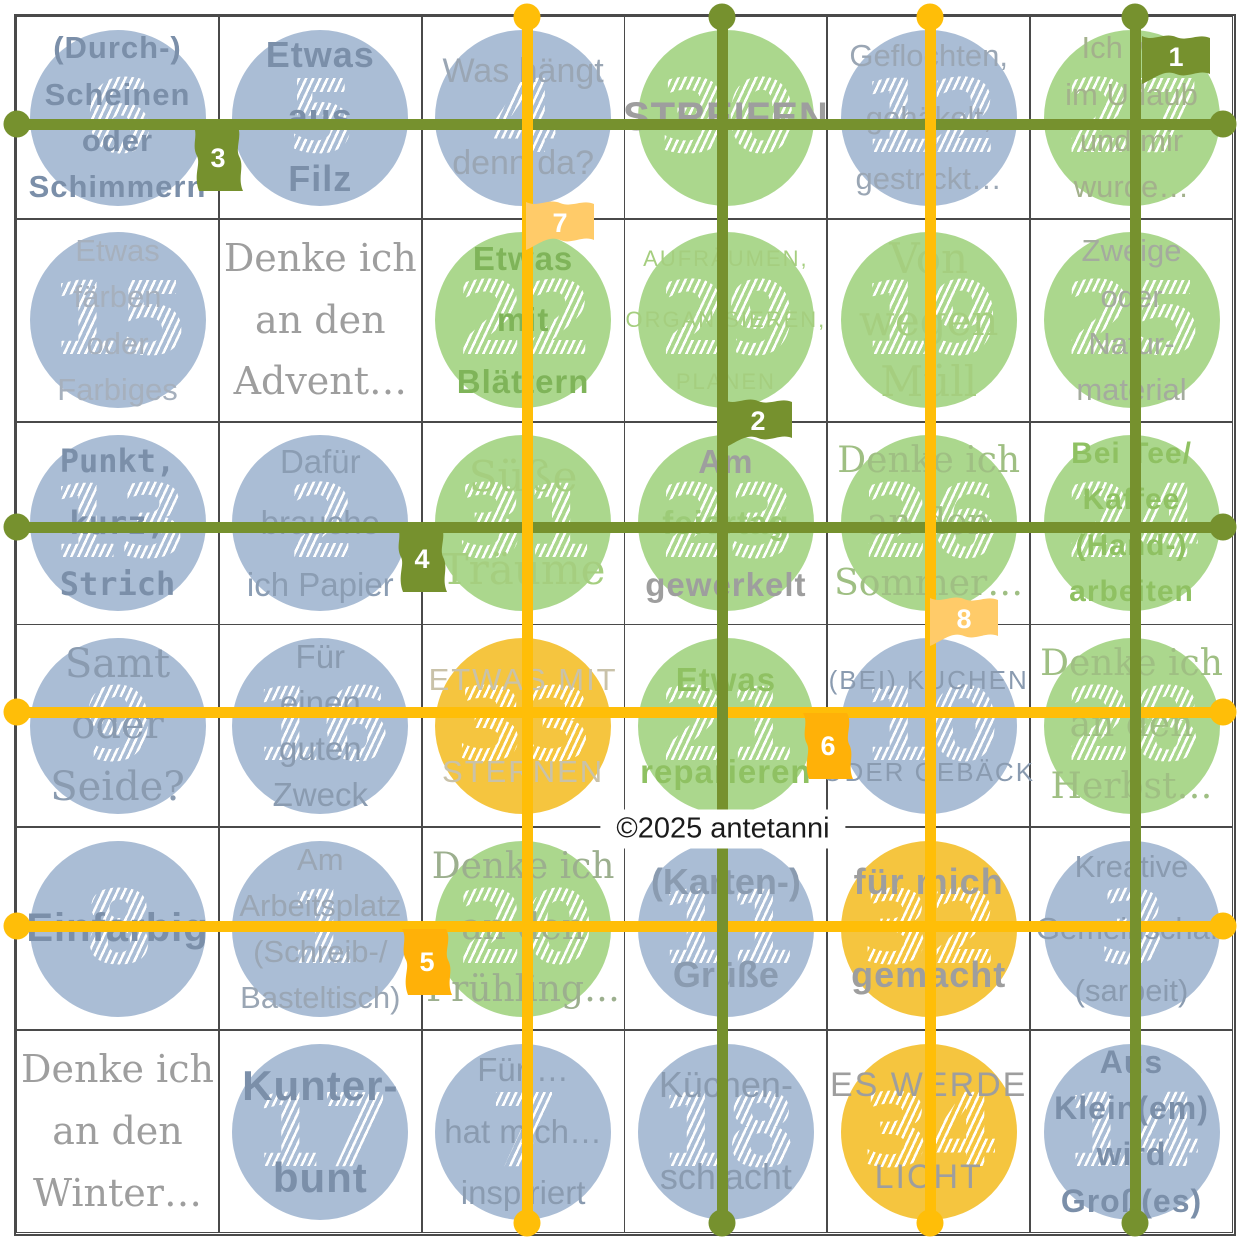  I want to click on cell-text: Etwas färben oder Farbiges, so click(117, 320).